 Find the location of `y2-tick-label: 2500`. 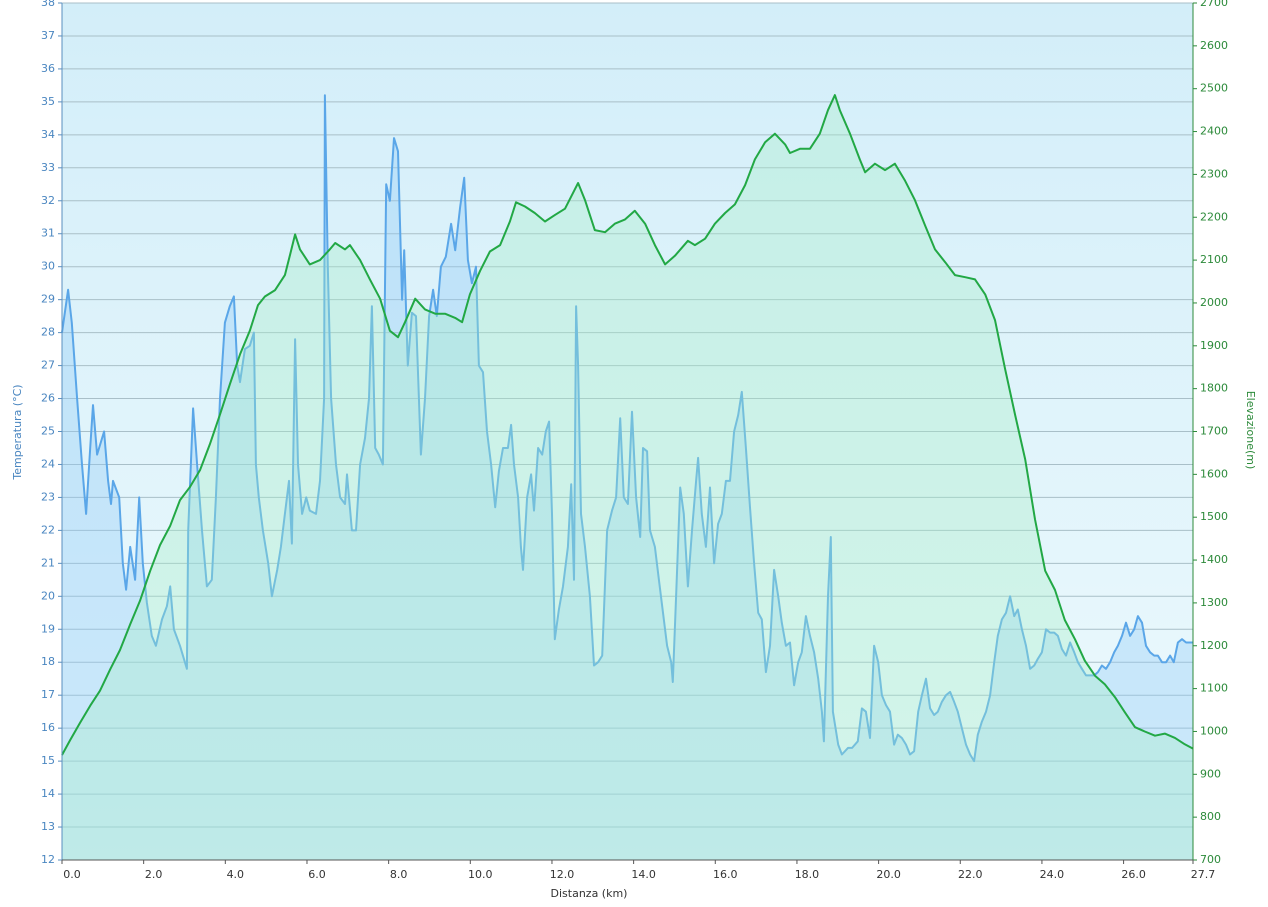

y2-tick-label: 2500 is located at coordinates (1214, 88).